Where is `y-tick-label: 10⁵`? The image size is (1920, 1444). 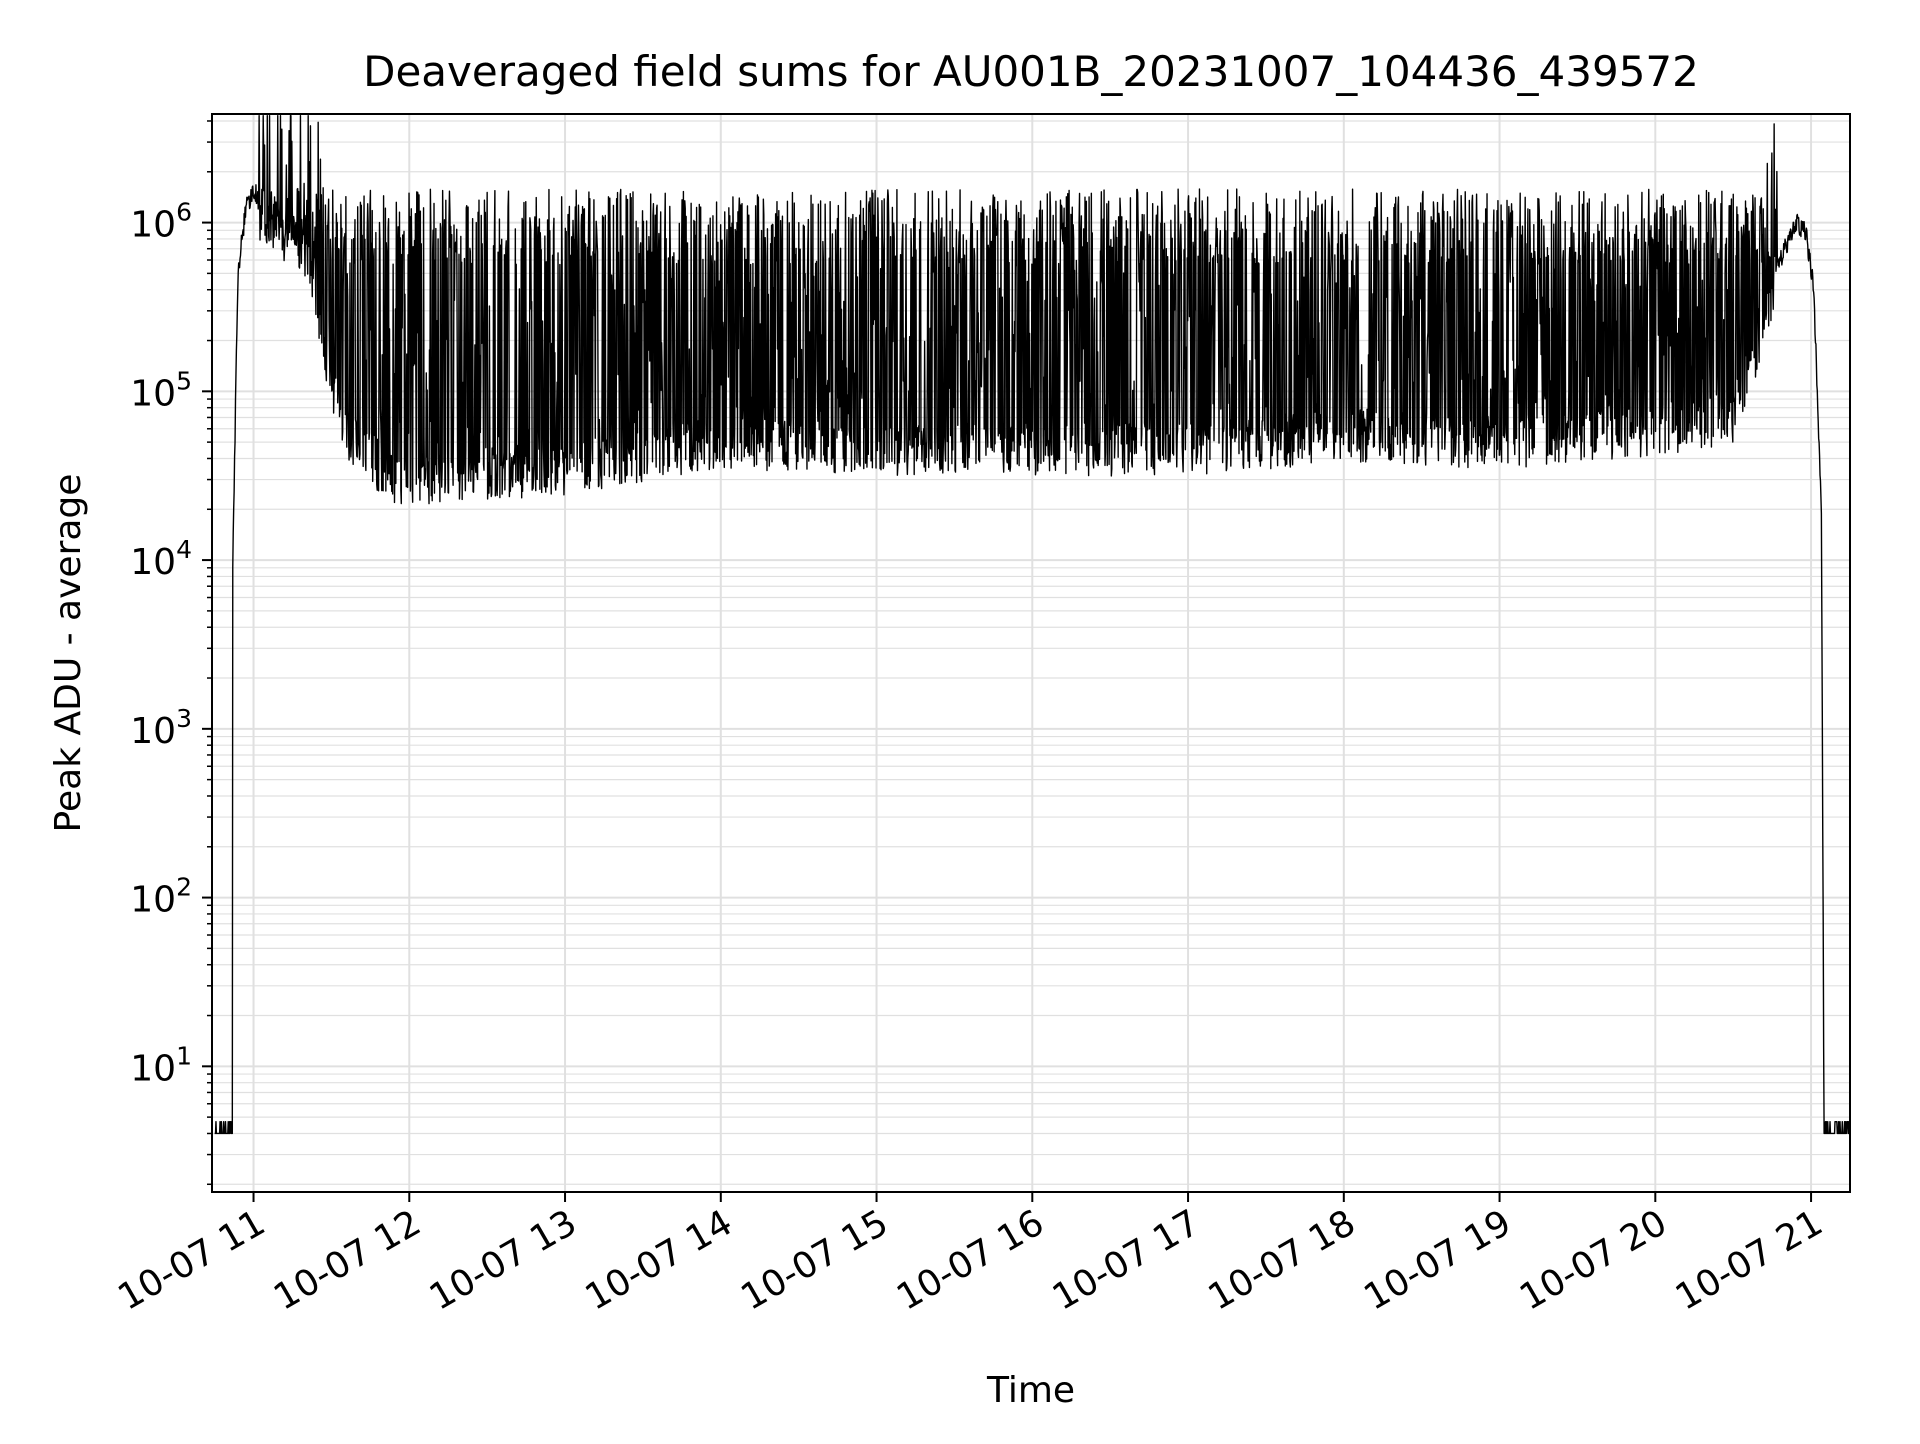
y-tick-label: 10⁵ is located at coordinates (161, 390).